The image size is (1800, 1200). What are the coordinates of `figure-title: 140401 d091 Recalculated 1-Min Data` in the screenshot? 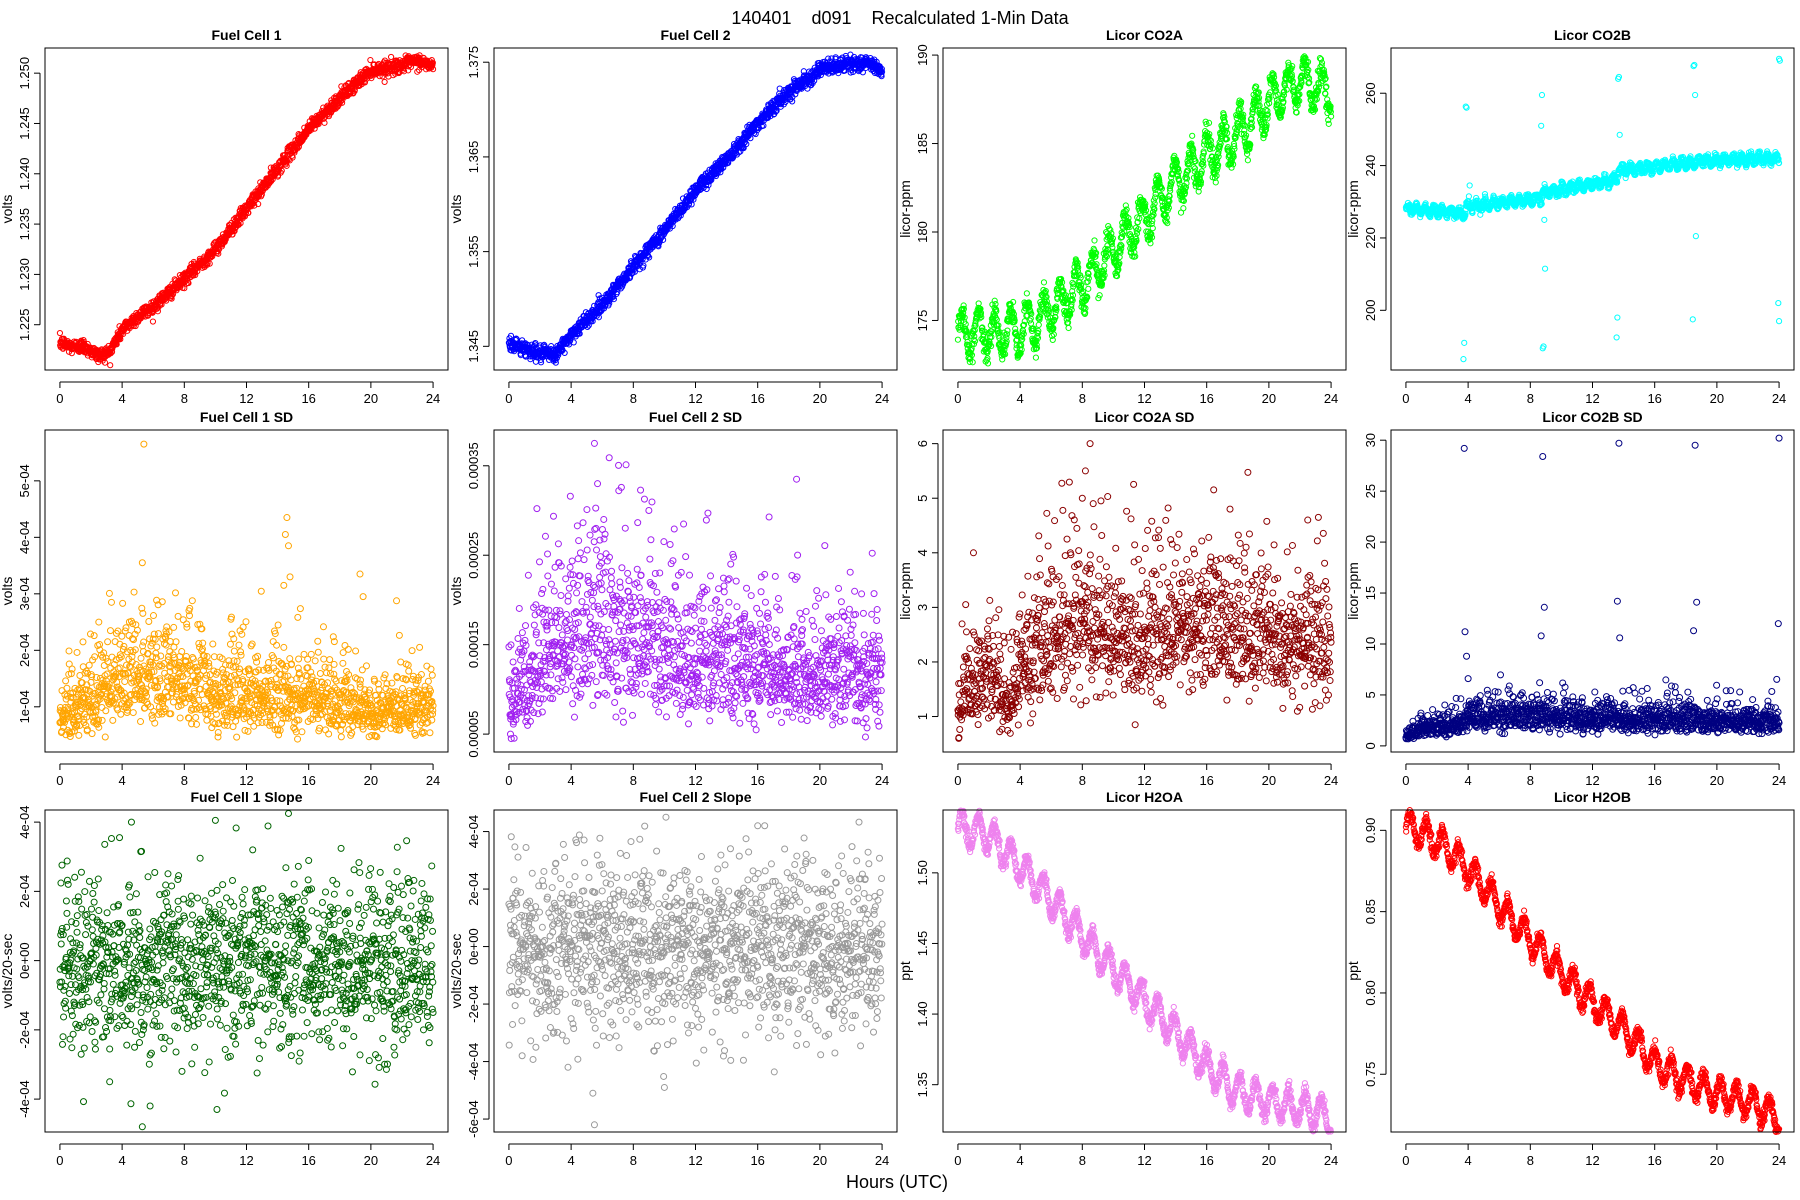 It's located at (900, 18).